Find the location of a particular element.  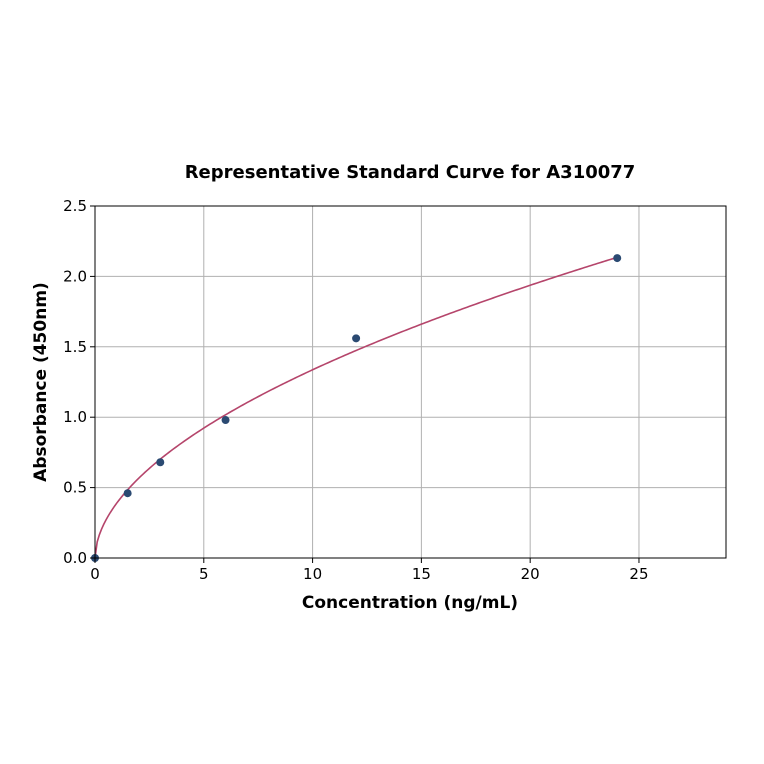

y-tick-label: 0.5 is located at coordinates (75, 488).